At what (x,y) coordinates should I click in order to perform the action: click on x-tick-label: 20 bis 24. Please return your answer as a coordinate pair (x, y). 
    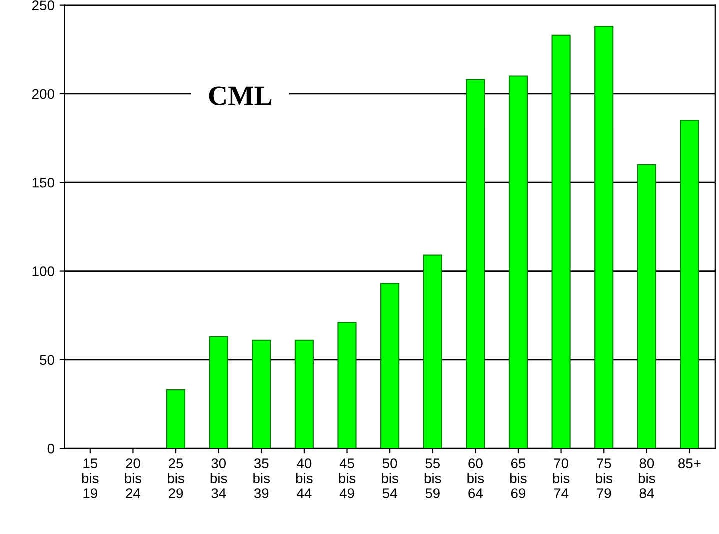
    Looking at the image, I should click on (133, 478).